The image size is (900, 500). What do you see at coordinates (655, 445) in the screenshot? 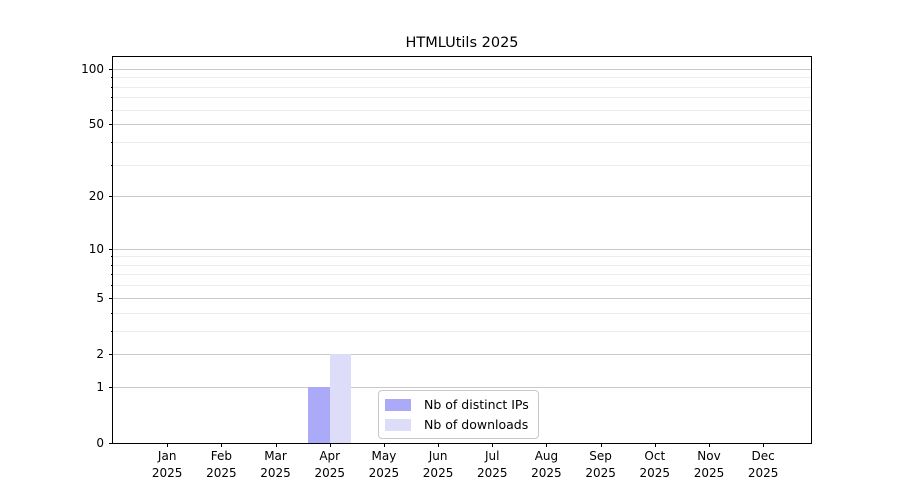
I see `x-tick-oct` at bounding box center [655, 445].